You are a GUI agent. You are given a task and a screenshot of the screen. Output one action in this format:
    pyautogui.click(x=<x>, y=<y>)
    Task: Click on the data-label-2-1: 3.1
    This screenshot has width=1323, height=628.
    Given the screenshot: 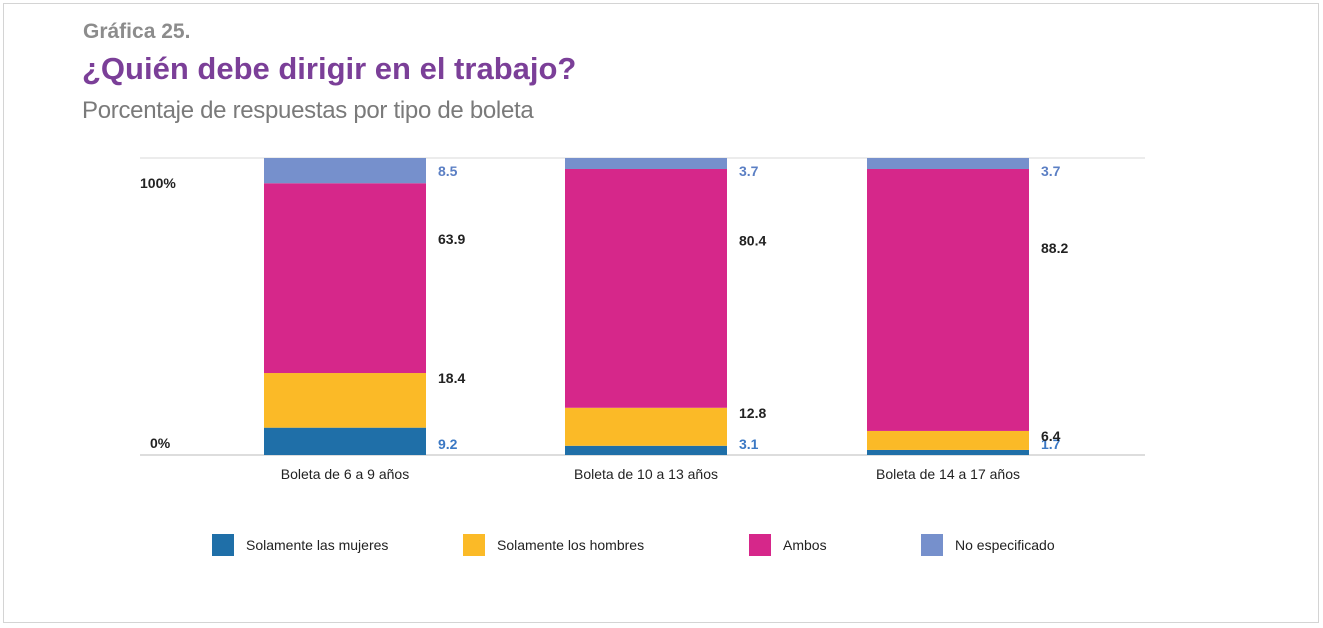 What is the action you would take?
    pyautogui.click(x=749, y=444)
    